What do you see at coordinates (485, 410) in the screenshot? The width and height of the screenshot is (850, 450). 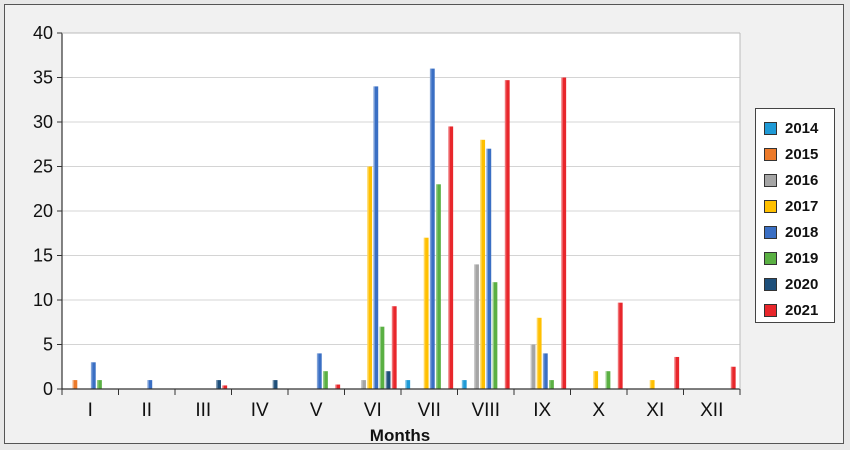 I see `x-tick-label: VIII` at bounding box center [485, 410].